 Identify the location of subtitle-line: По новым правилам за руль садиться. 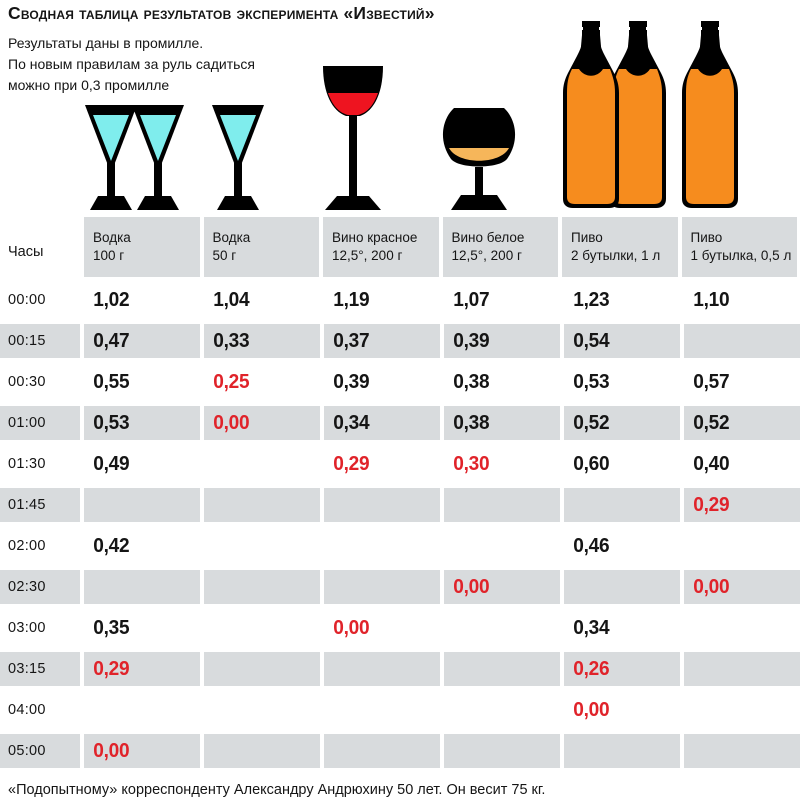
(131, 64).